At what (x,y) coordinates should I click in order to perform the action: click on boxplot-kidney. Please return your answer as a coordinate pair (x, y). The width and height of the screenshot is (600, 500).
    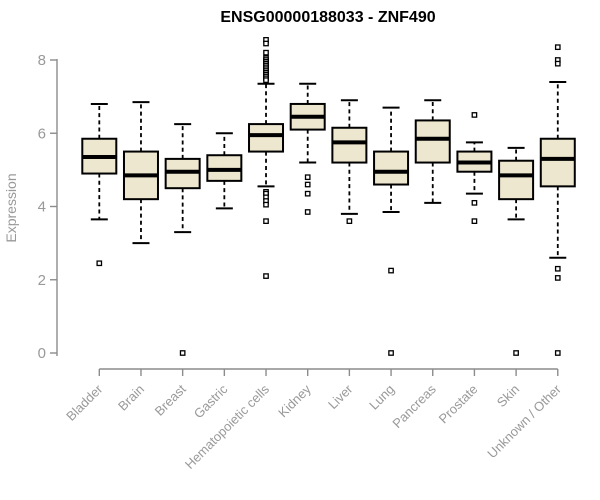
    Looking at the image, I should click on (307, 148).